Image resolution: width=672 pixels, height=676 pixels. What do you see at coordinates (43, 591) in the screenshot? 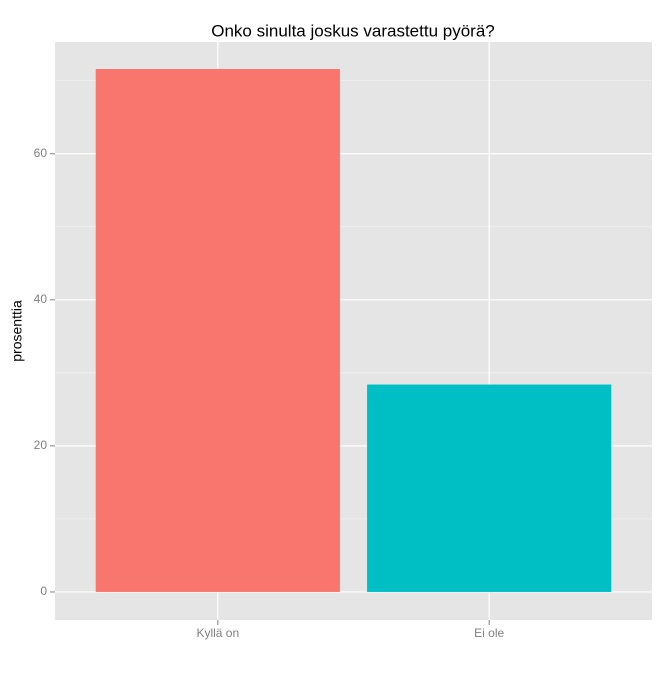
I see `y-tick-label: 0` at bounding box center [43, 591].